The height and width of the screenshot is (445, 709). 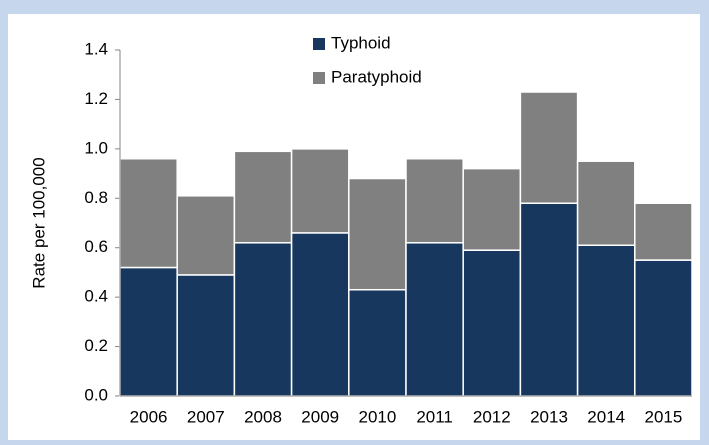 I want to click on x-tick-label: 2006, so click(x=149, y=416).